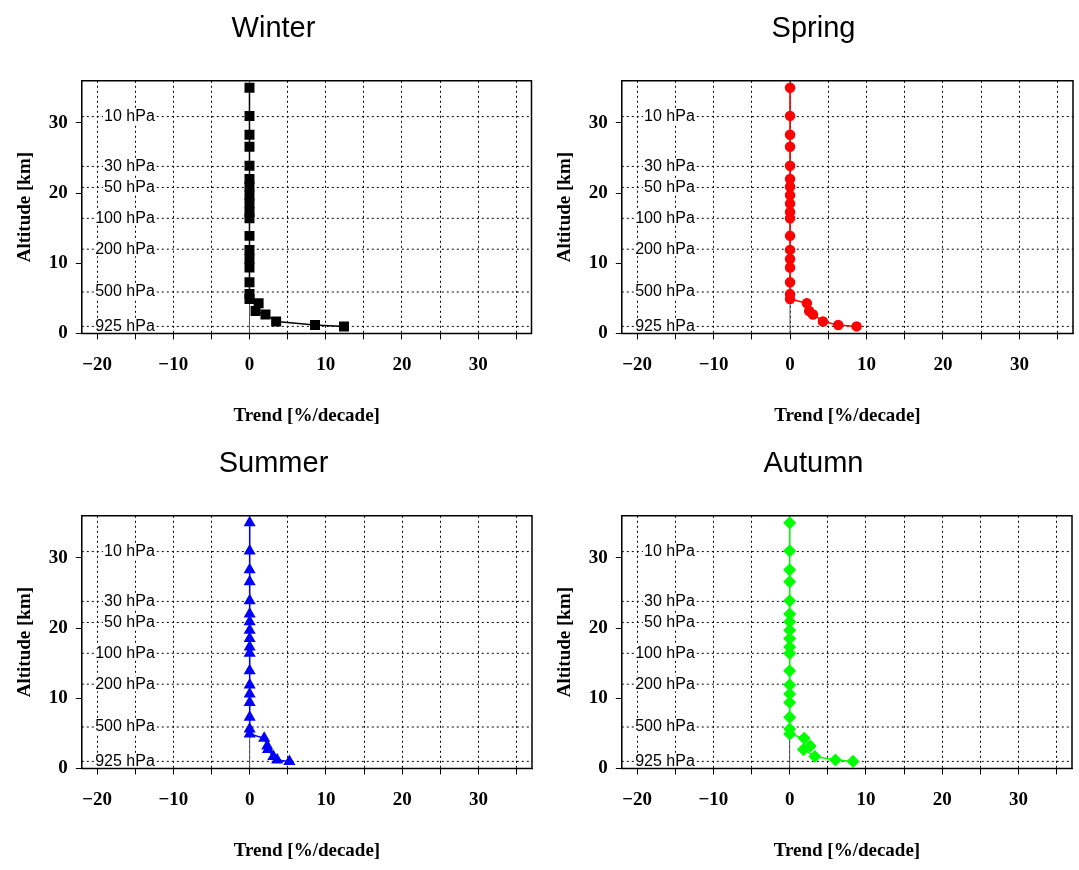 Image resolution: width=1079 pixels, height=870 pixels. Describe the element at coordinates (813, 27) in the screenshot. I see `chart-title: Spring` at that location.